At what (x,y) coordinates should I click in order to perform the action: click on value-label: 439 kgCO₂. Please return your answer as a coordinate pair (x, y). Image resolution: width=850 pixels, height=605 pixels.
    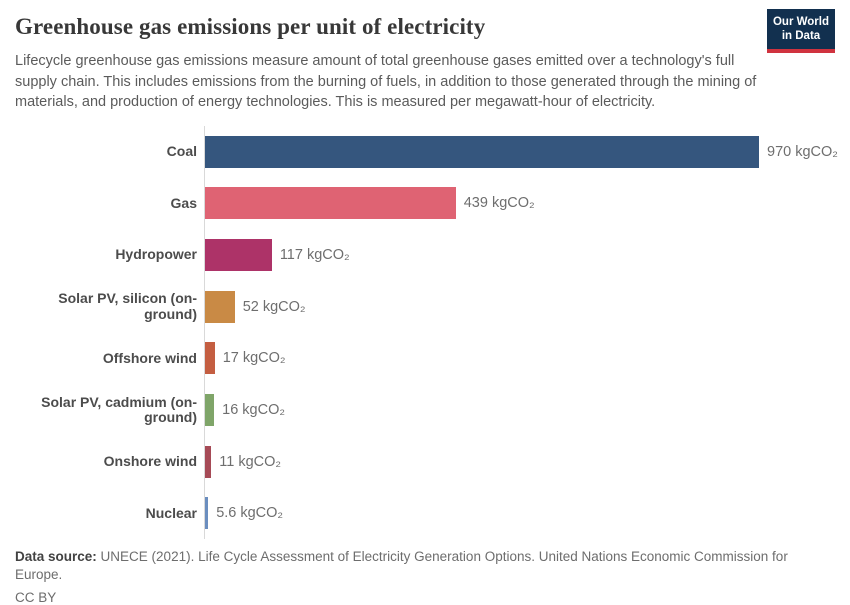
    Looking at the image, I should click on (499, 203).